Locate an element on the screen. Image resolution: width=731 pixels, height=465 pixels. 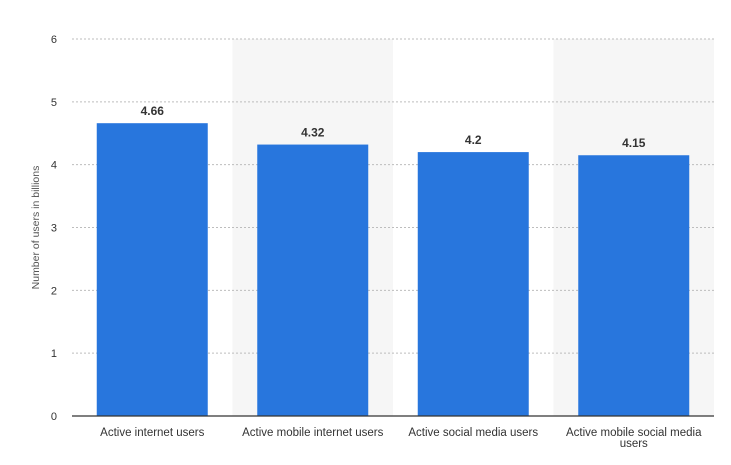
x-tick-label: Active mobile social media users is located at coordinates (634, 438).